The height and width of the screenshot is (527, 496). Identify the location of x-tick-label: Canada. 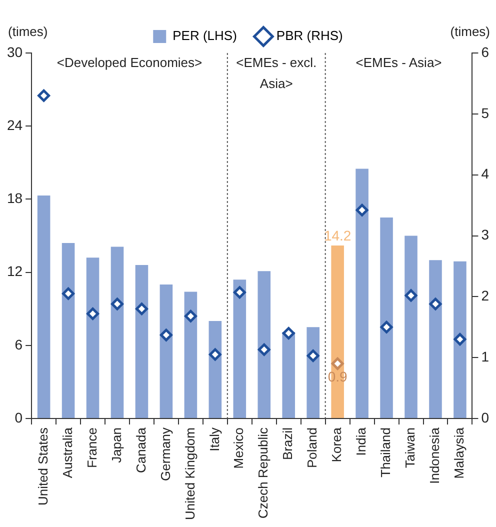
(140, 450).